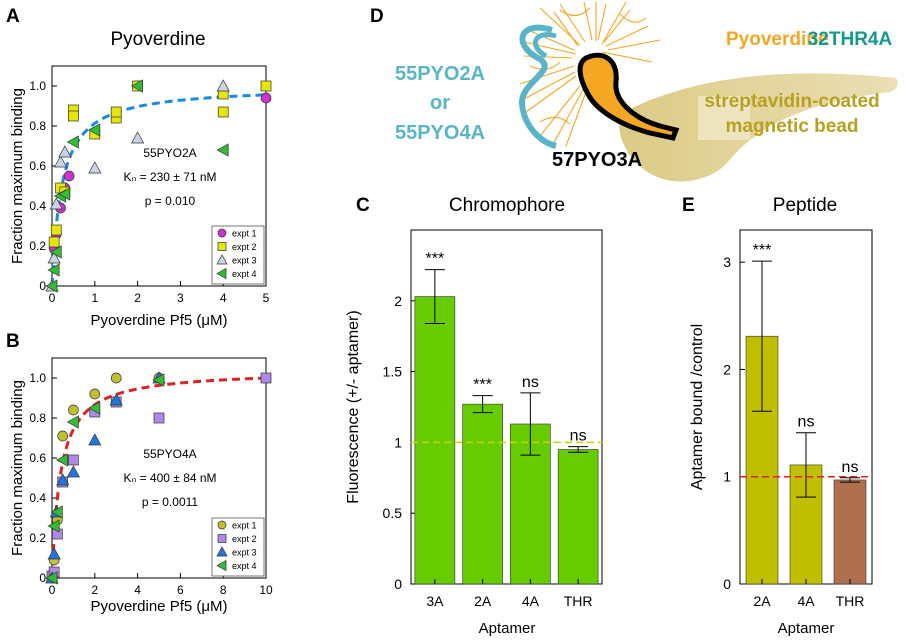 This screenshot has width=906, height=641. What do you see at coordinates (238, 255) in the screenshot?
I see `panel-a-legend: expt 1 expt 2 expt 3 expt 4` at bounding box center [238, 255].